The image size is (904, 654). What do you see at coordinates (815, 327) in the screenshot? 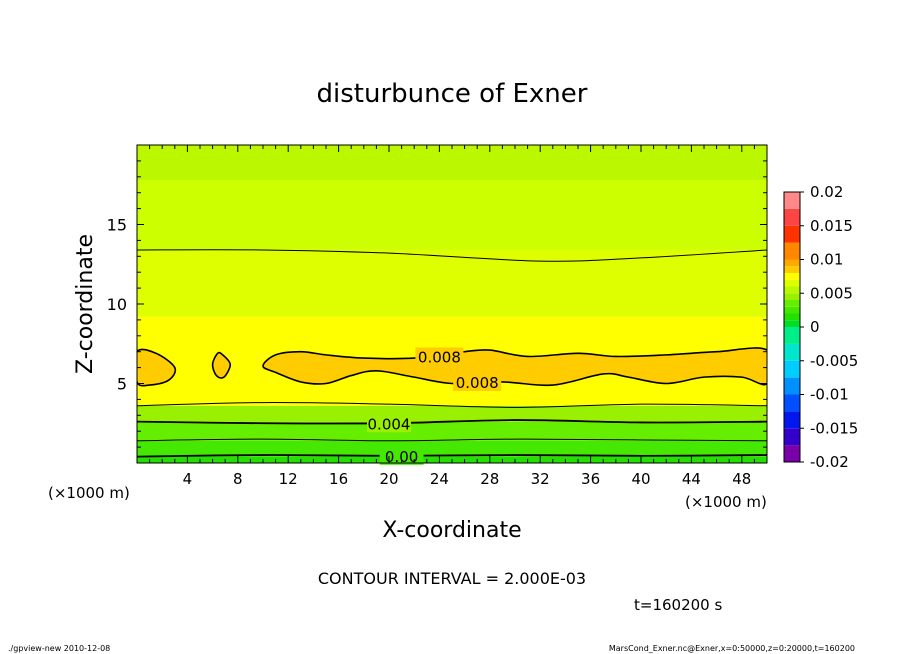
I see `colorbar-label: 0` at bounding box center [815, 327].